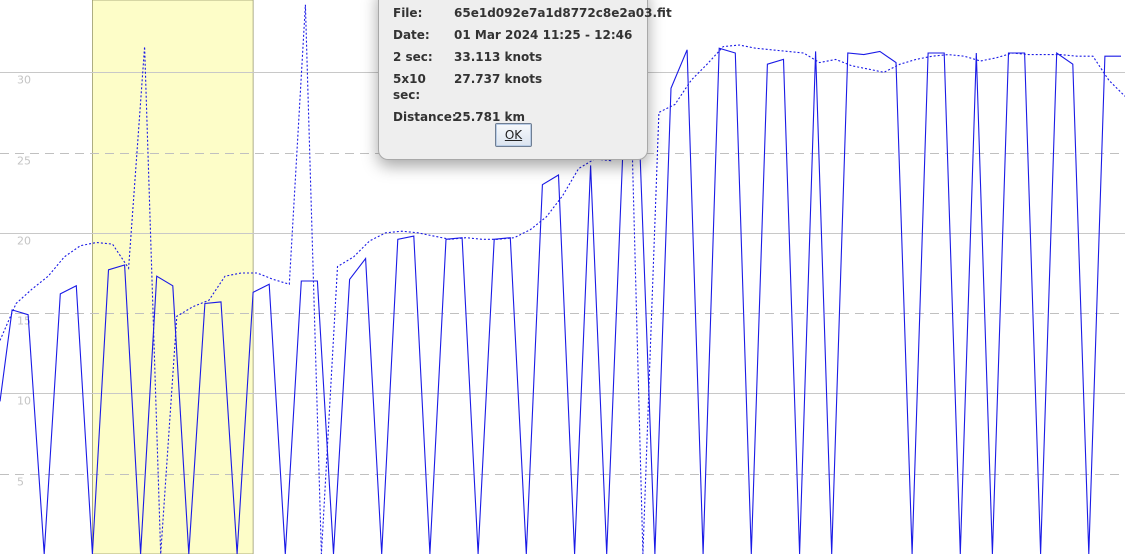 The image size is (1125, 554). I want to click on y-tick-label: 15, so click(24, 321).